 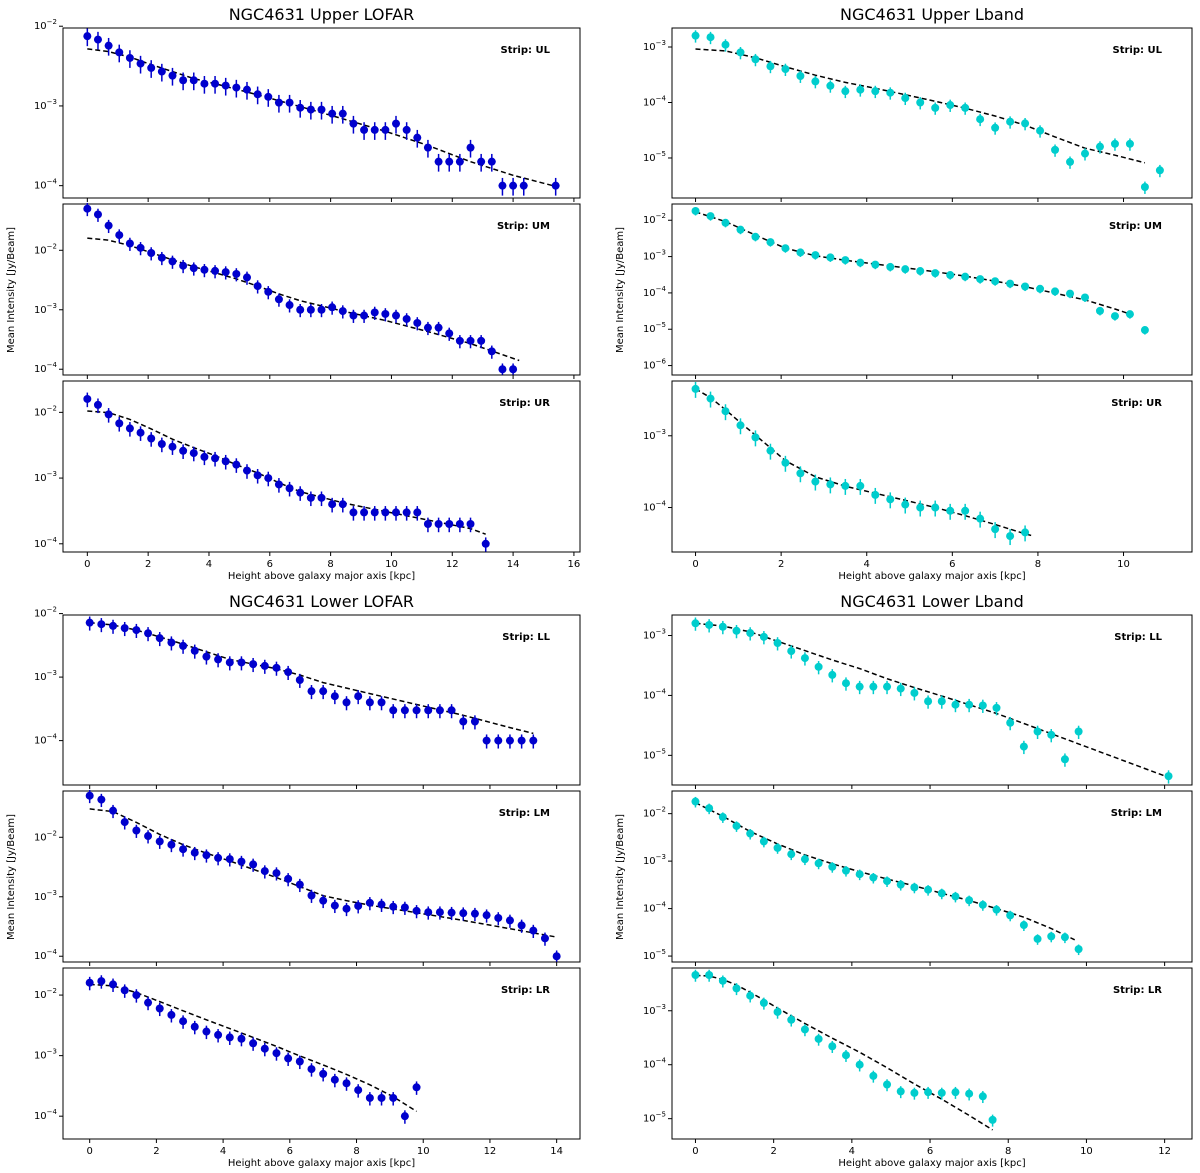 What do you see at coordinates (524, 403) in the screenshot?
I see `strip-label: Strip: UR` at bounding box center [524, 403].